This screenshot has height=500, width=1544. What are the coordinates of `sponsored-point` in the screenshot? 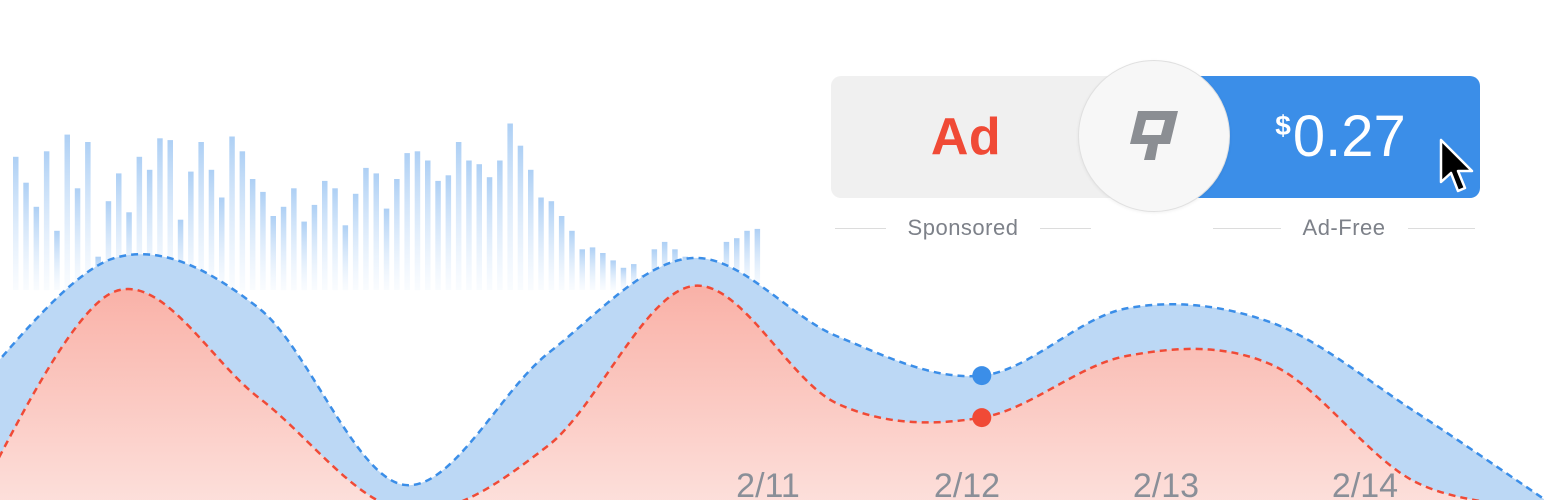 It's located at (982, 418).